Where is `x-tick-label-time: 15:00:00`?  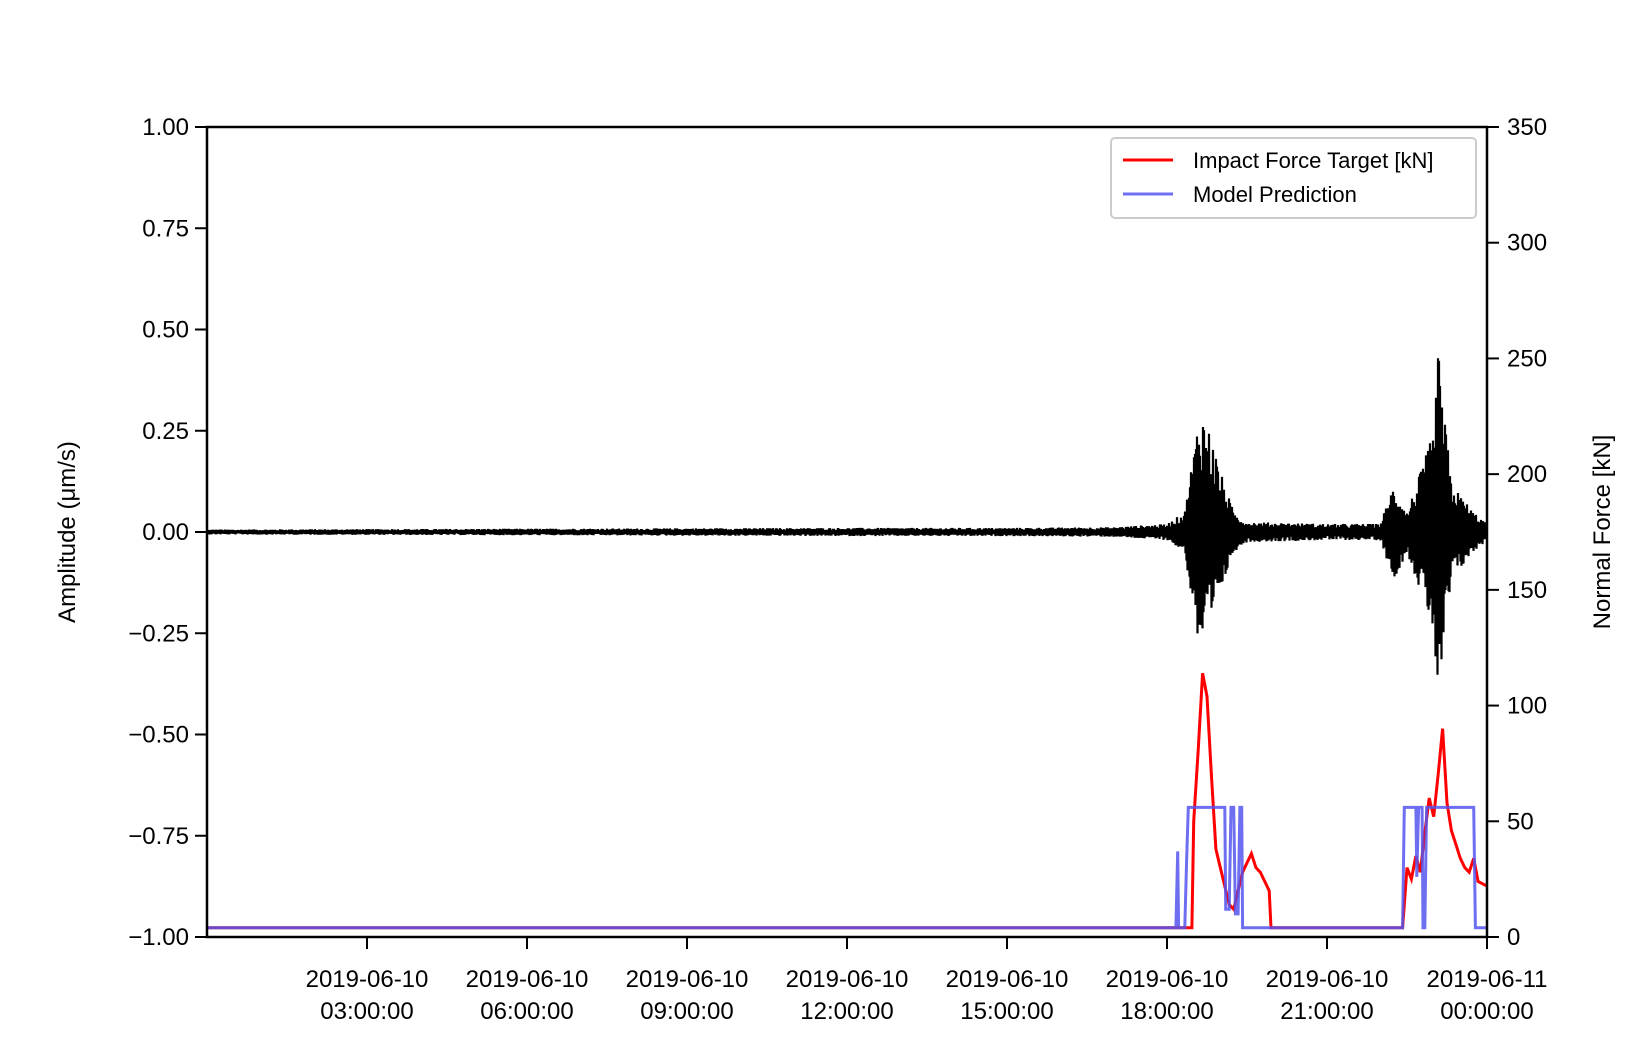 x-tick-label-time: 15:00:00 is located at coordinates (1006, 1011).